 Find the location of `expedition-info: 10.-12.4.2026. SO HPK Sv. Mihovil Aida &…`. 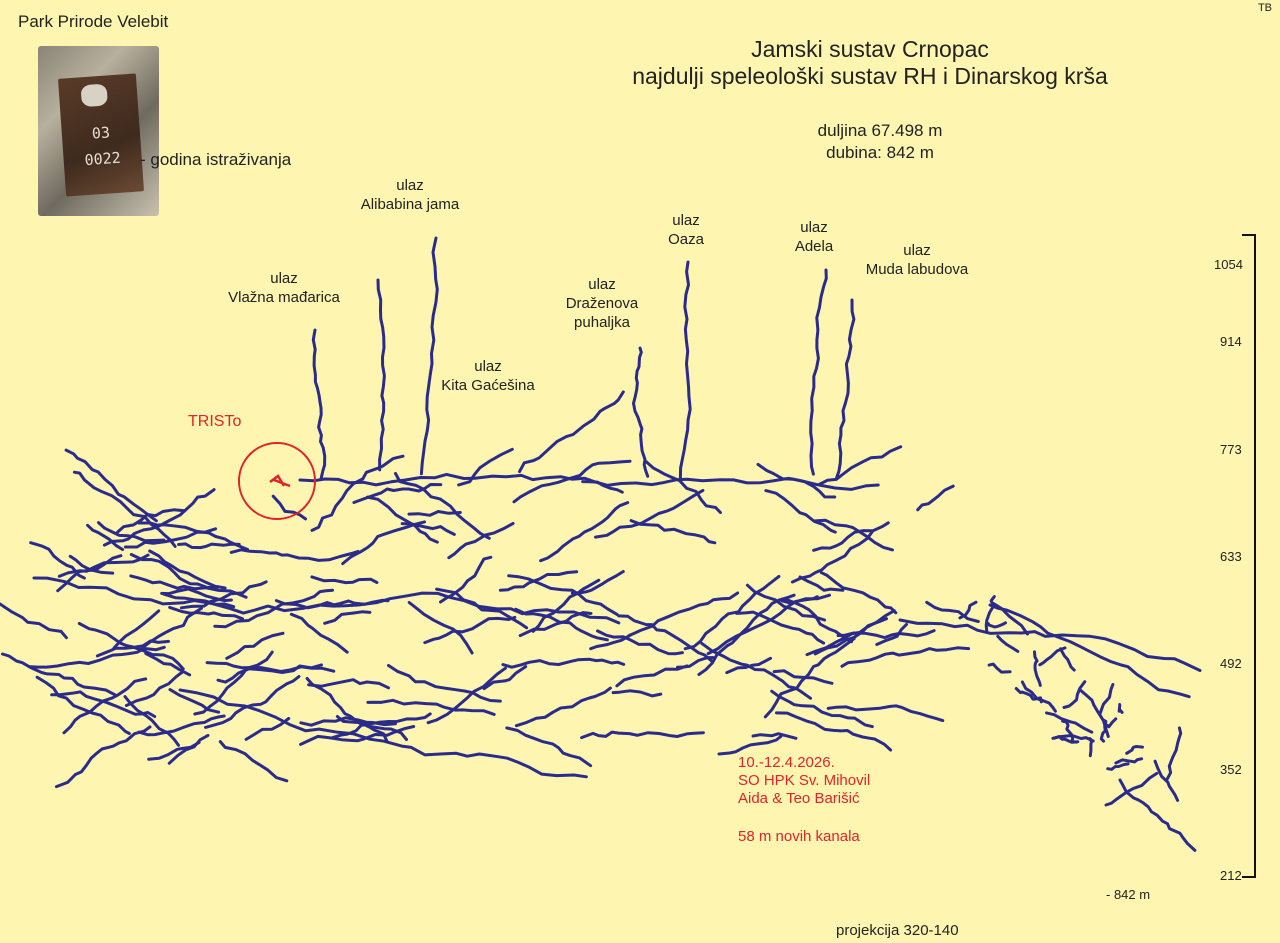

expedition-info: 10.-12.4.2026. SO HPK Sv. Mihovil Aida &… is located at coordinates (804, 781).